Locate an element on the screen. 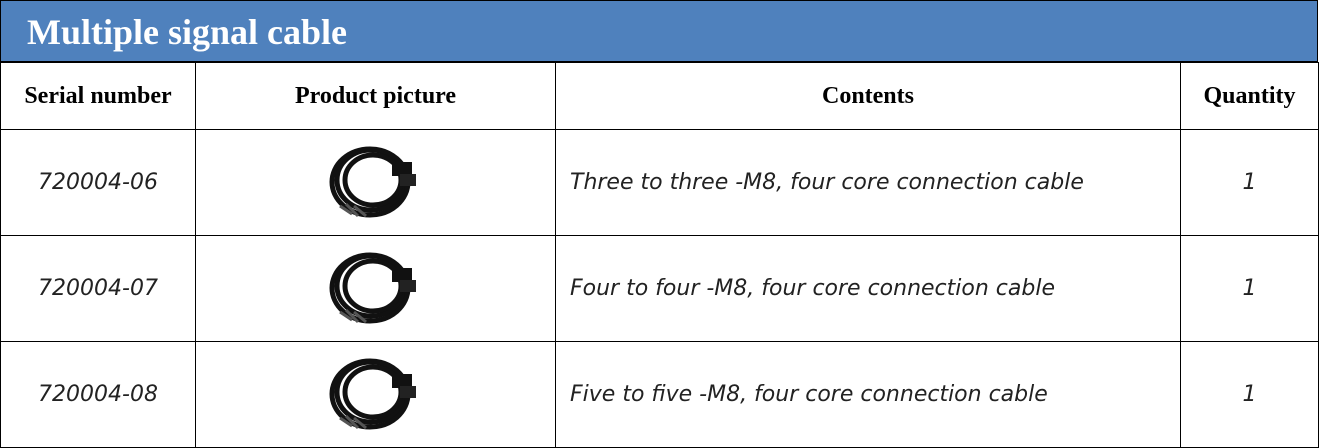 The image size is (1320, 448). column-header: Quantity is located at coordinates (1249, 96).